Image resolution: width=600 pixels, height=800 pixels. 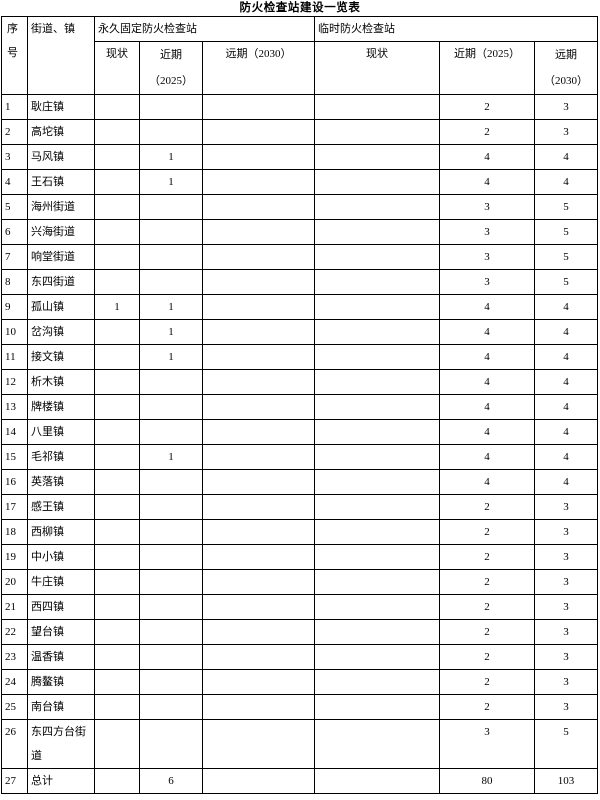 What do you see at coordinates (14, 482) in the screenshot?
I see `cell-seq: 16` at bounding box center [14, 482].